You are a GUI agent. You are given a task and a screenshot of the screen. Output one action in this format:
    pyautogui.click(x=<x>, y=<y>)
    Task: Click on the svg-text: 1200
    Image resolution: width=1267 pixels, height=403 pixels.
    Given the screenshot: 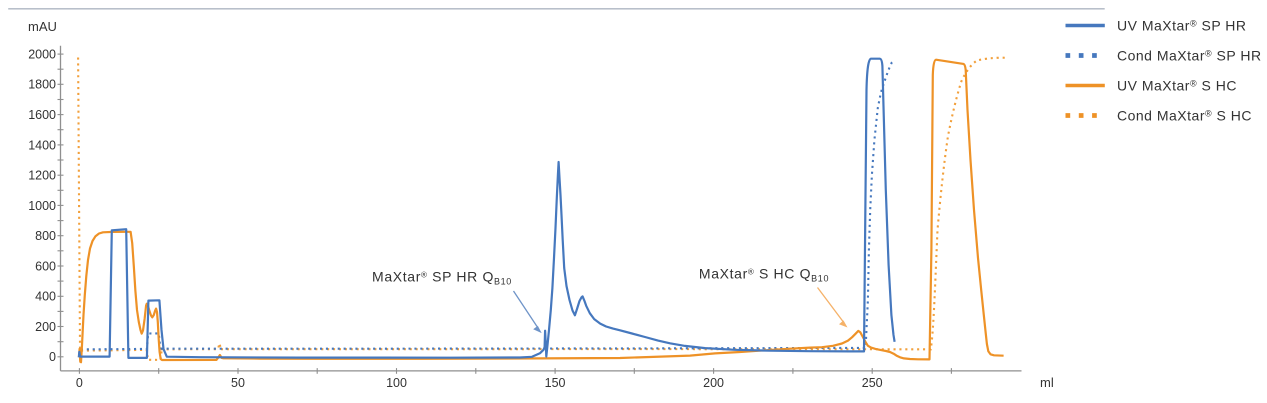 What is the action you would take?
    pyautogui.click(x=42, y=176)
    